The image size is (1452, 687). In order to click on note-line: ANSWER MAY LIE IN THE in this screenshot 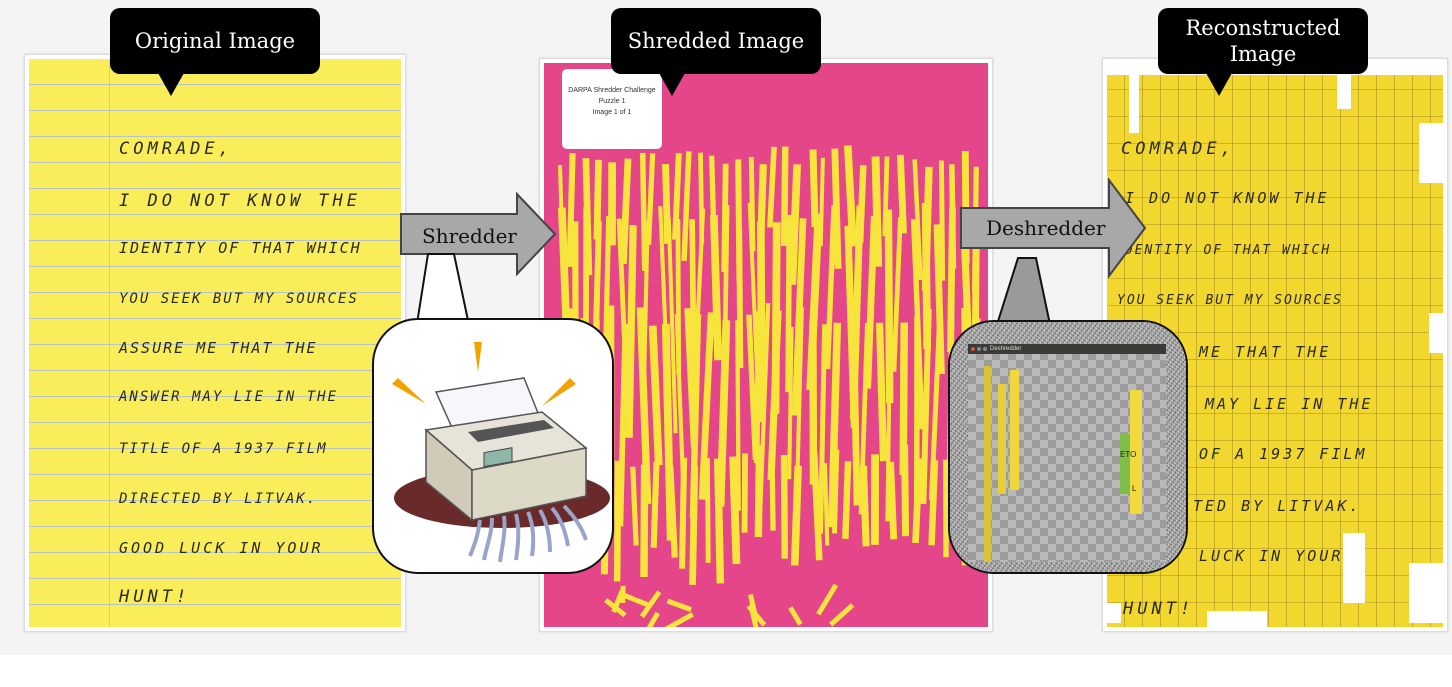, I will do `click(229, 397)`.